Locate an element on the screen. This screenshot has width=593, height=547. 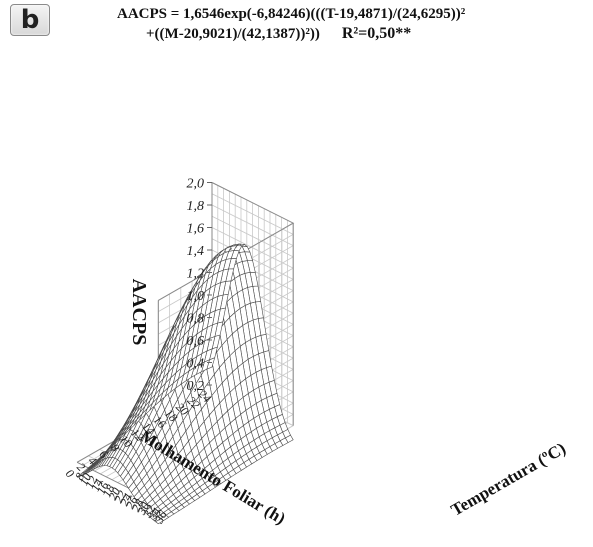
temperature-tick-label: 24 is located at coordinates (126, 499).